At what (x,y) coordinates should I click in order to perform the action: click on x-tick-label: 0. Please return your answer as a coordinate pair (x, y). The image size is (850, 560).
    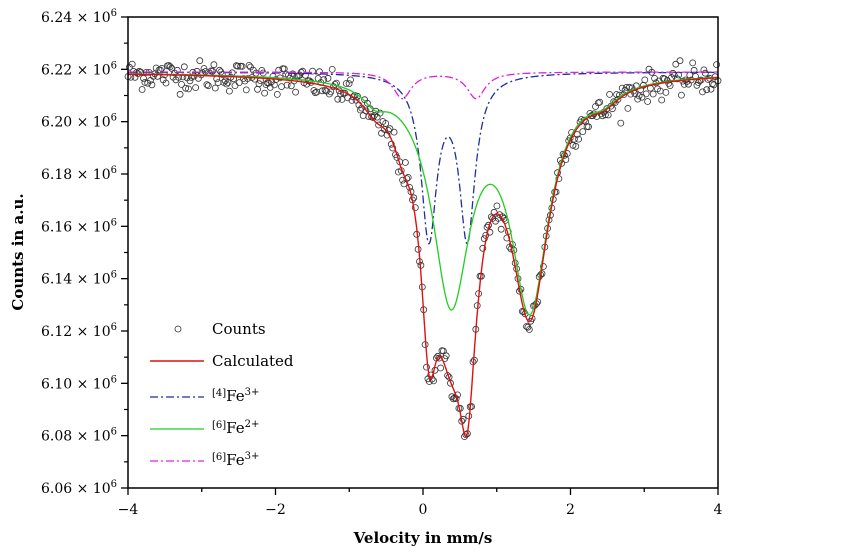
    Looking at the image, I should click on (423, 510).